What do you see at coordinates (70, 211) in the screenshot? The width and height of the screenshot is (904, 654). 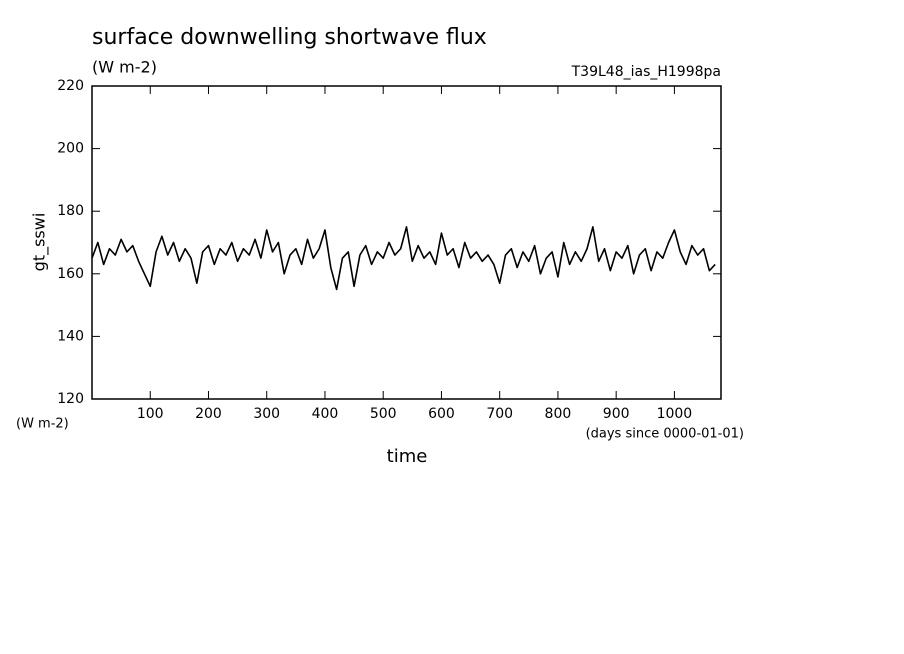 I see `y-tick-label: 180` at bounding box center [70, 211].